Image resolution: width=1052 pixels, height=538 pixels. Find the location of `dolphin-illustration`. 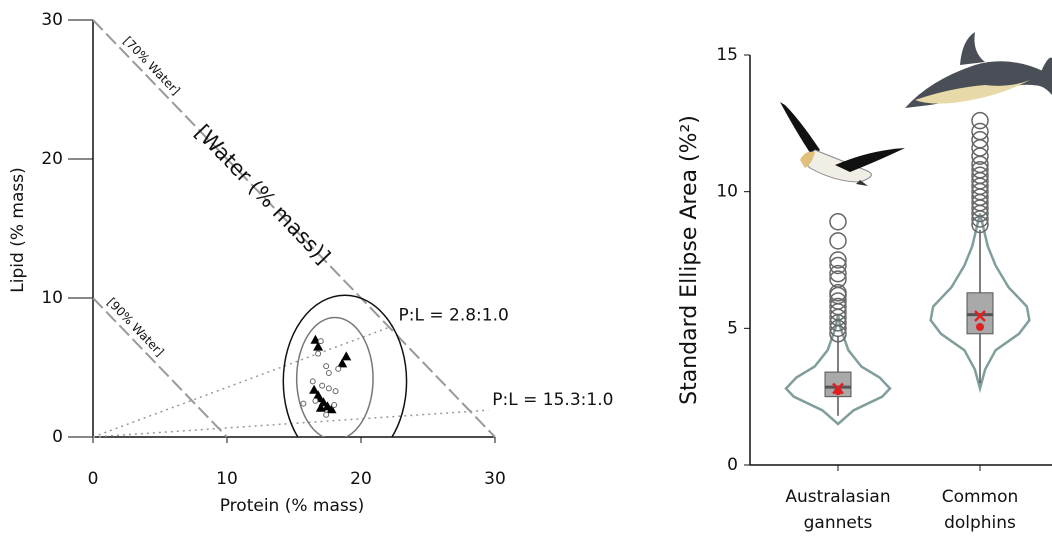

dolphin-illustration is located at coordinates (978, 70).